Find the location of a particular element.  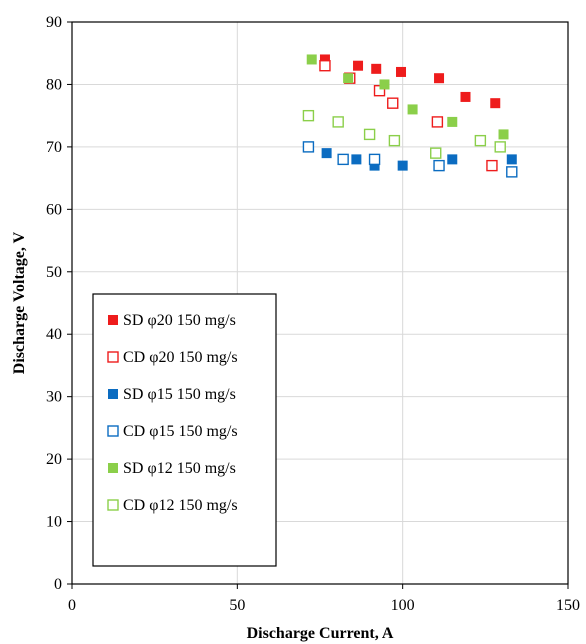

y-tick-label: 0 is located at coordinates (58, 584).